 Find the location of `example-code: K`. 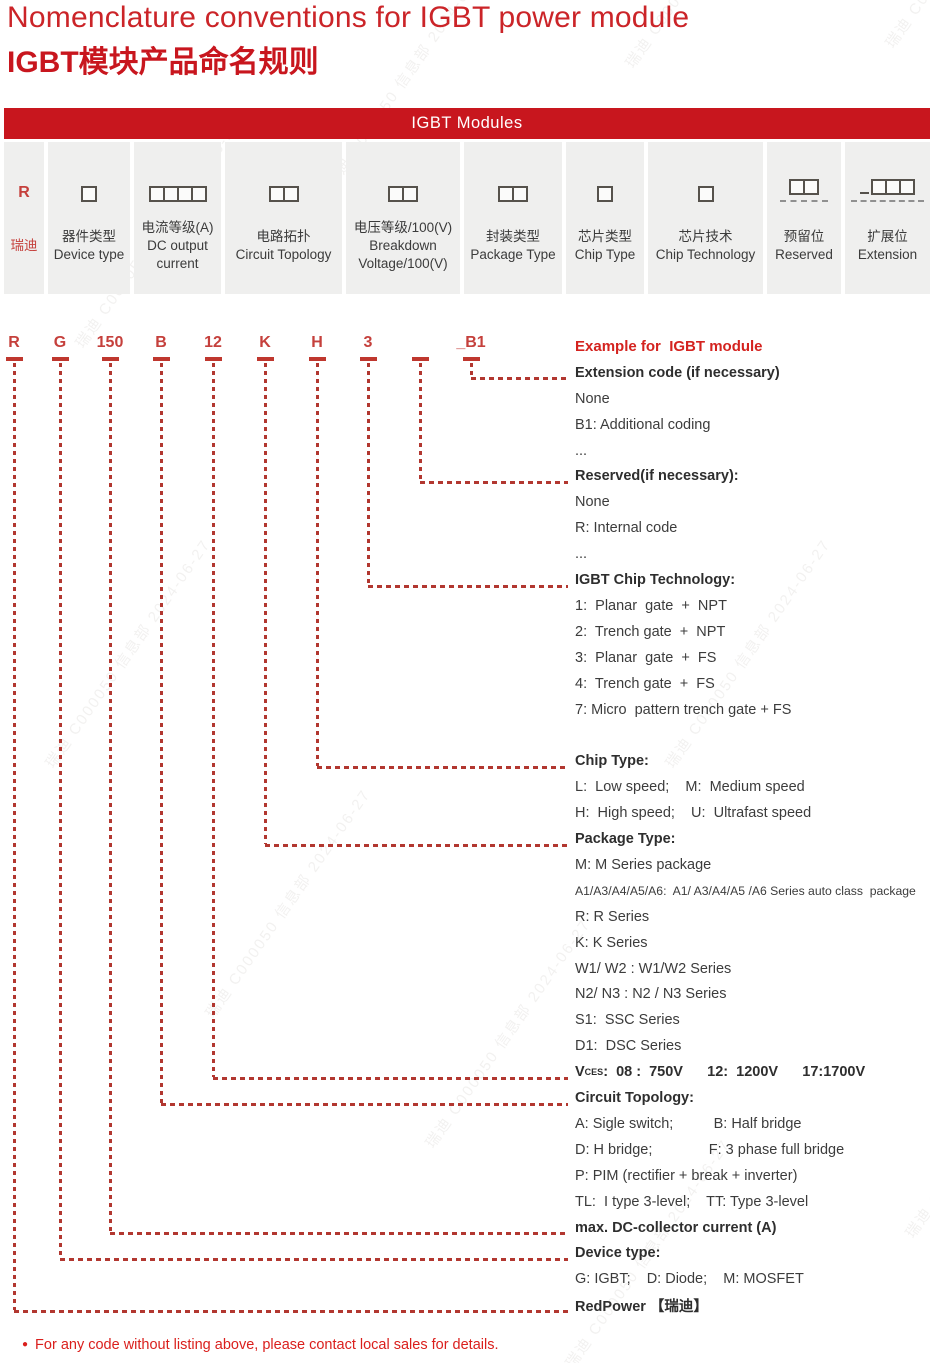

example-code: K is located at coordinates (265, 342).